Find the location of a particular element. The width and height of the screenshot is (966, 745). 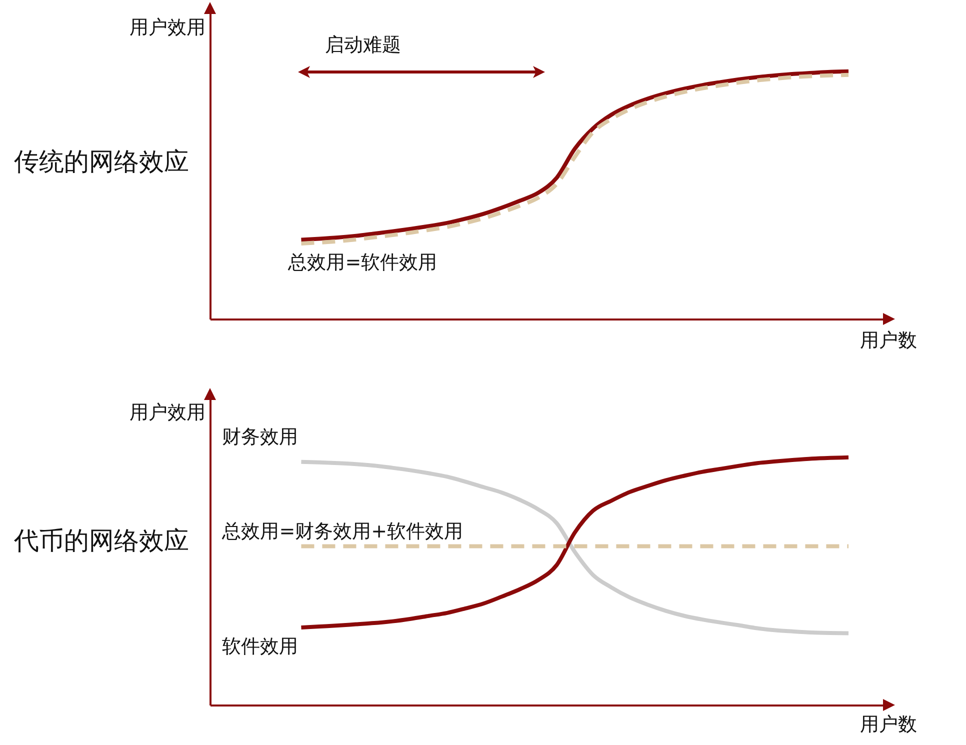

text: 代币的网络效应 is located at coordinates (101, 540).